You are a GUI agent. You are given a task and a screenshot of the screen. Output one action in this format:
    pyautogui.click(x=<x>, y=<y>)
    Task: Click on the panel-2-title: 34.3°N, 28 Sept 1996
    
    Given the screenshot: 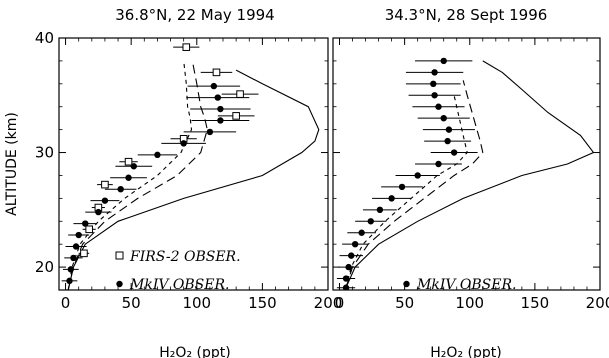 What is the action you would take?
    pyautogui.click(x=466, y=15)
    